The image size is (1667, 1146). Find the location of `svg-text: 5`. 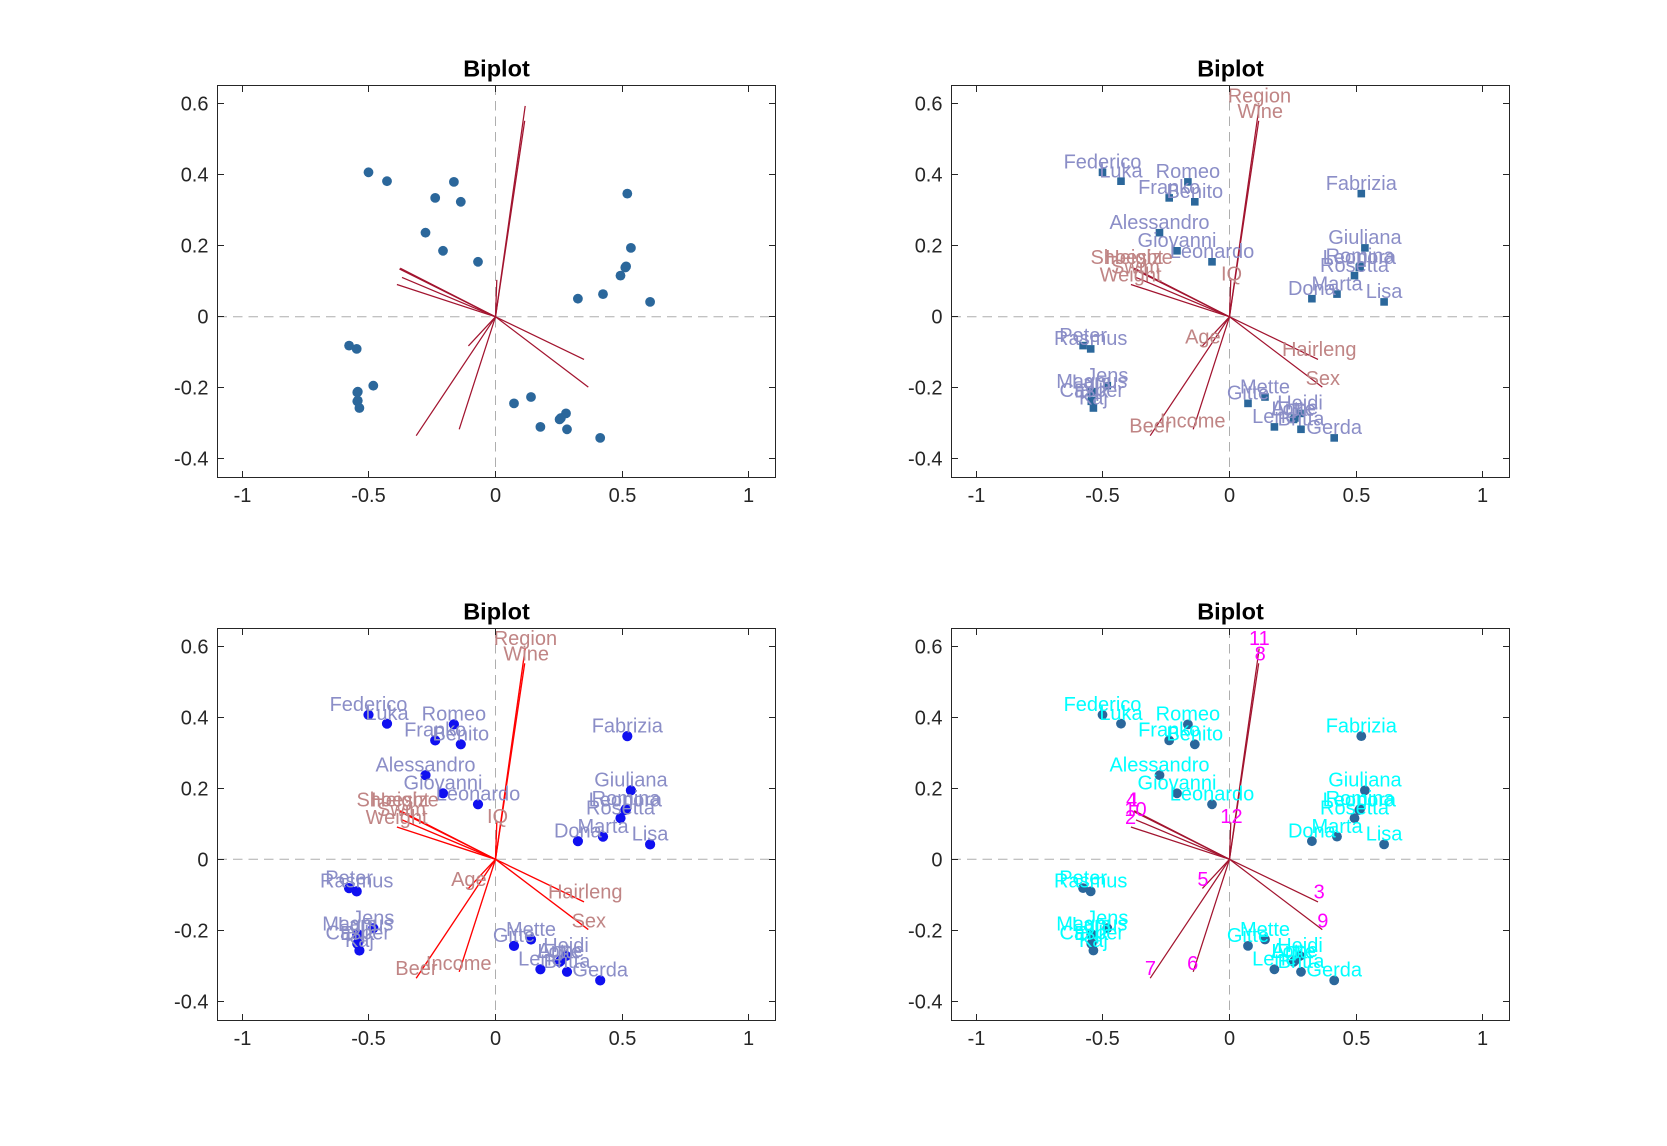

svg-text: 5 is located at coordinates (1202, 880).